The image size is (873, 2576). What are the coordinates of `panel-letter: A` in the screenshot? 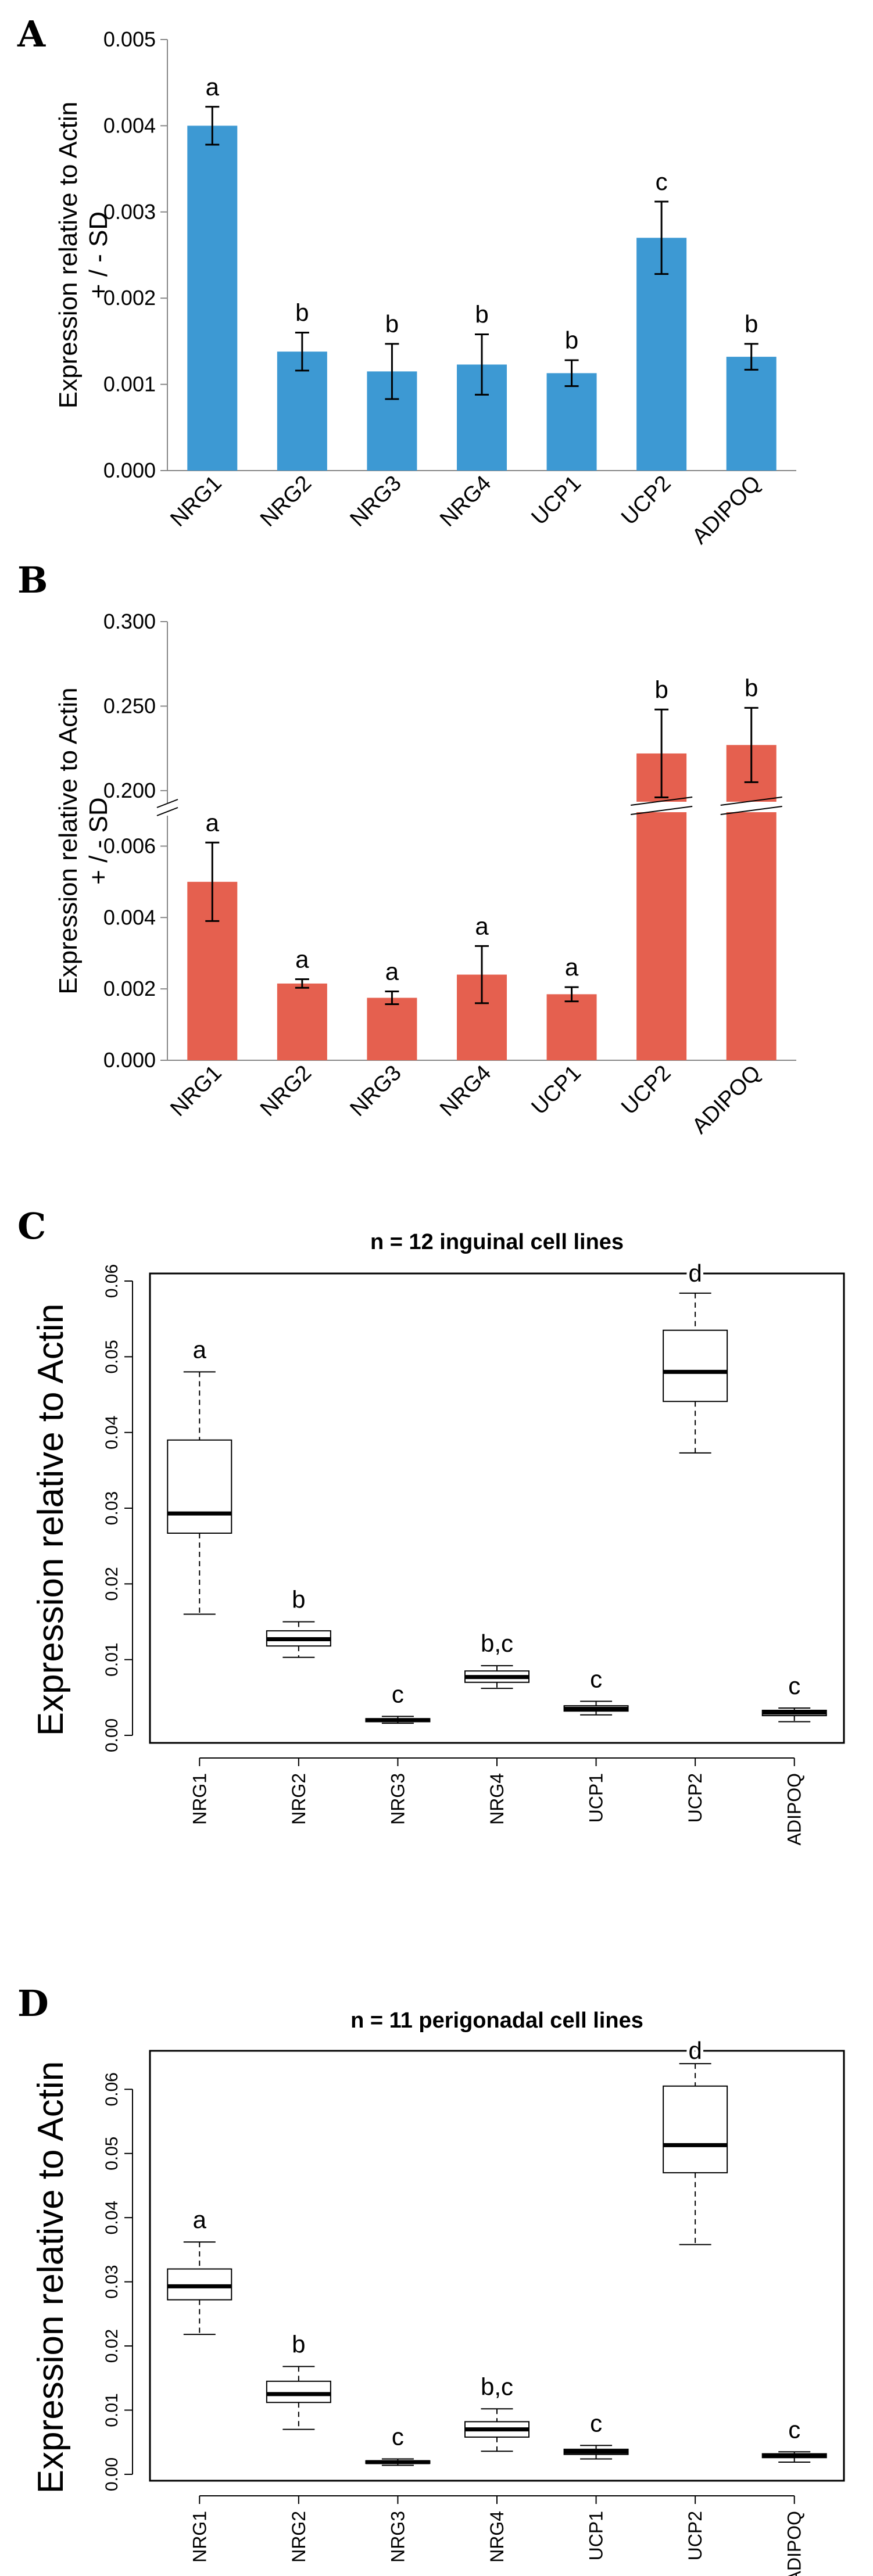 It's located at (31, 34).